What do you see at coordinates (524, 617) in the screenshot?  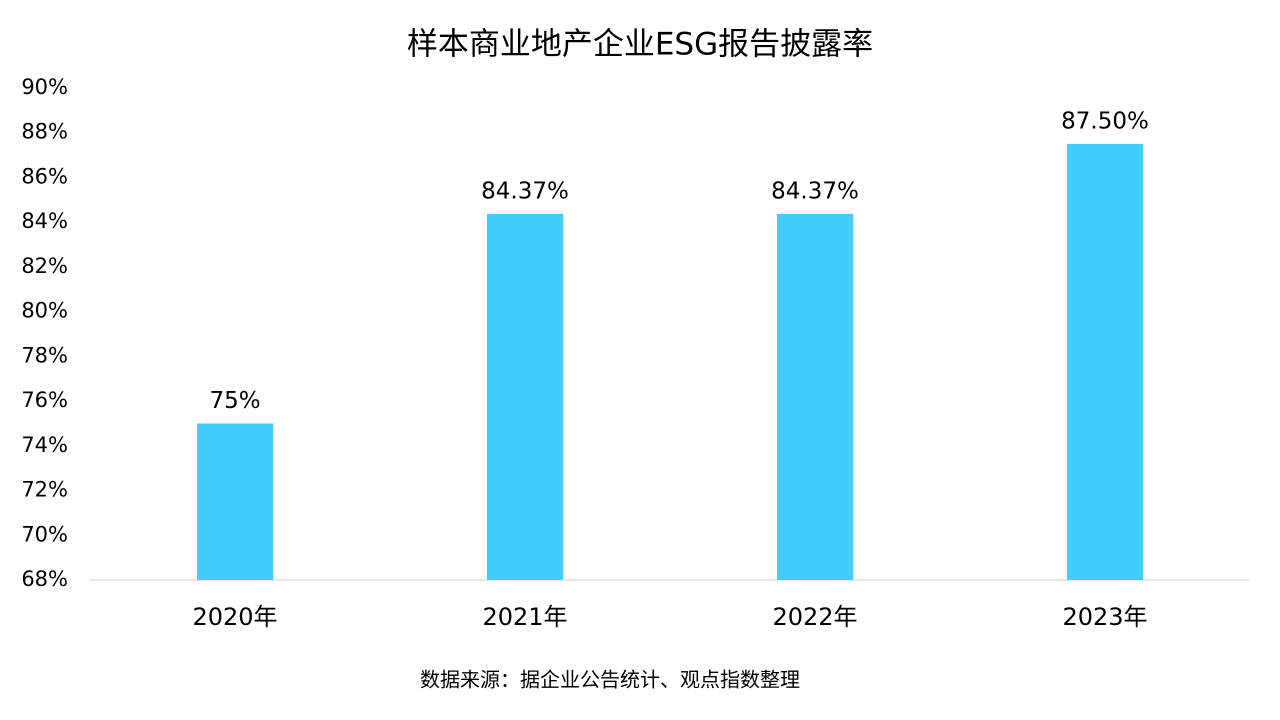 I see `x-tick-label: 2021年` at bounding box center [524, 617].